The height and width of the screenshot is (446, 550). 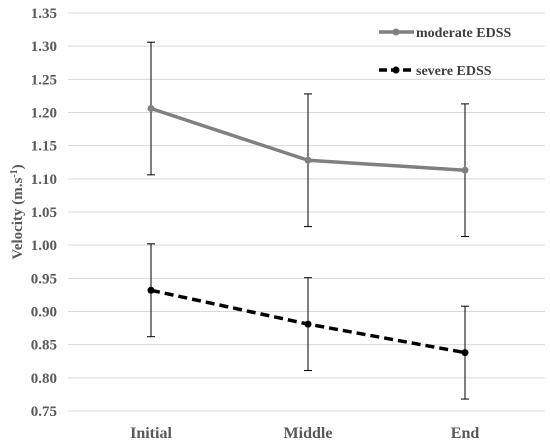 I want to click on y-tick-label: 0.75, so click(x=44, y=412).